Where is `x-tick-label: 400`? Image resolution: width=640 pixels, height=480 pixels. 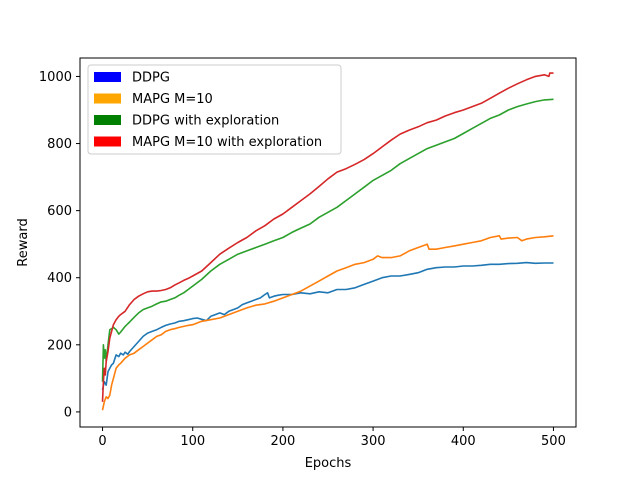
x-tick-label: 400 is located at coordinates (463, 441).